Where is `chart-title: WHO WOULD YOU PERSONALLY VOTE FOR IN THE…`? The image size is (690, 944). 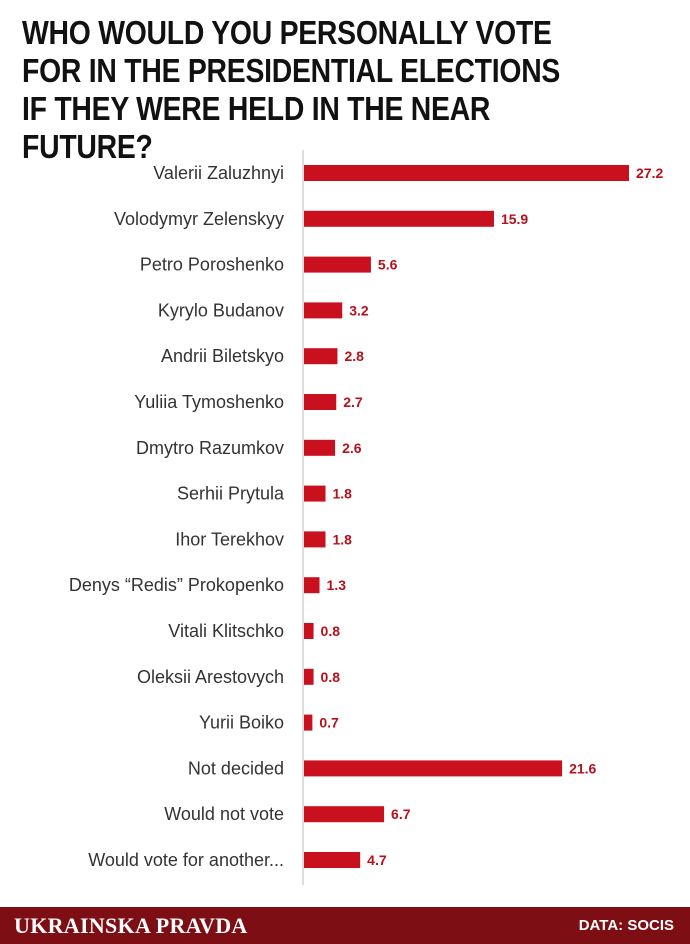 chart-title: WHO WOULD YOU PERSONALLY VOTE FOR IN THE… is located at coordinates (291, 89).